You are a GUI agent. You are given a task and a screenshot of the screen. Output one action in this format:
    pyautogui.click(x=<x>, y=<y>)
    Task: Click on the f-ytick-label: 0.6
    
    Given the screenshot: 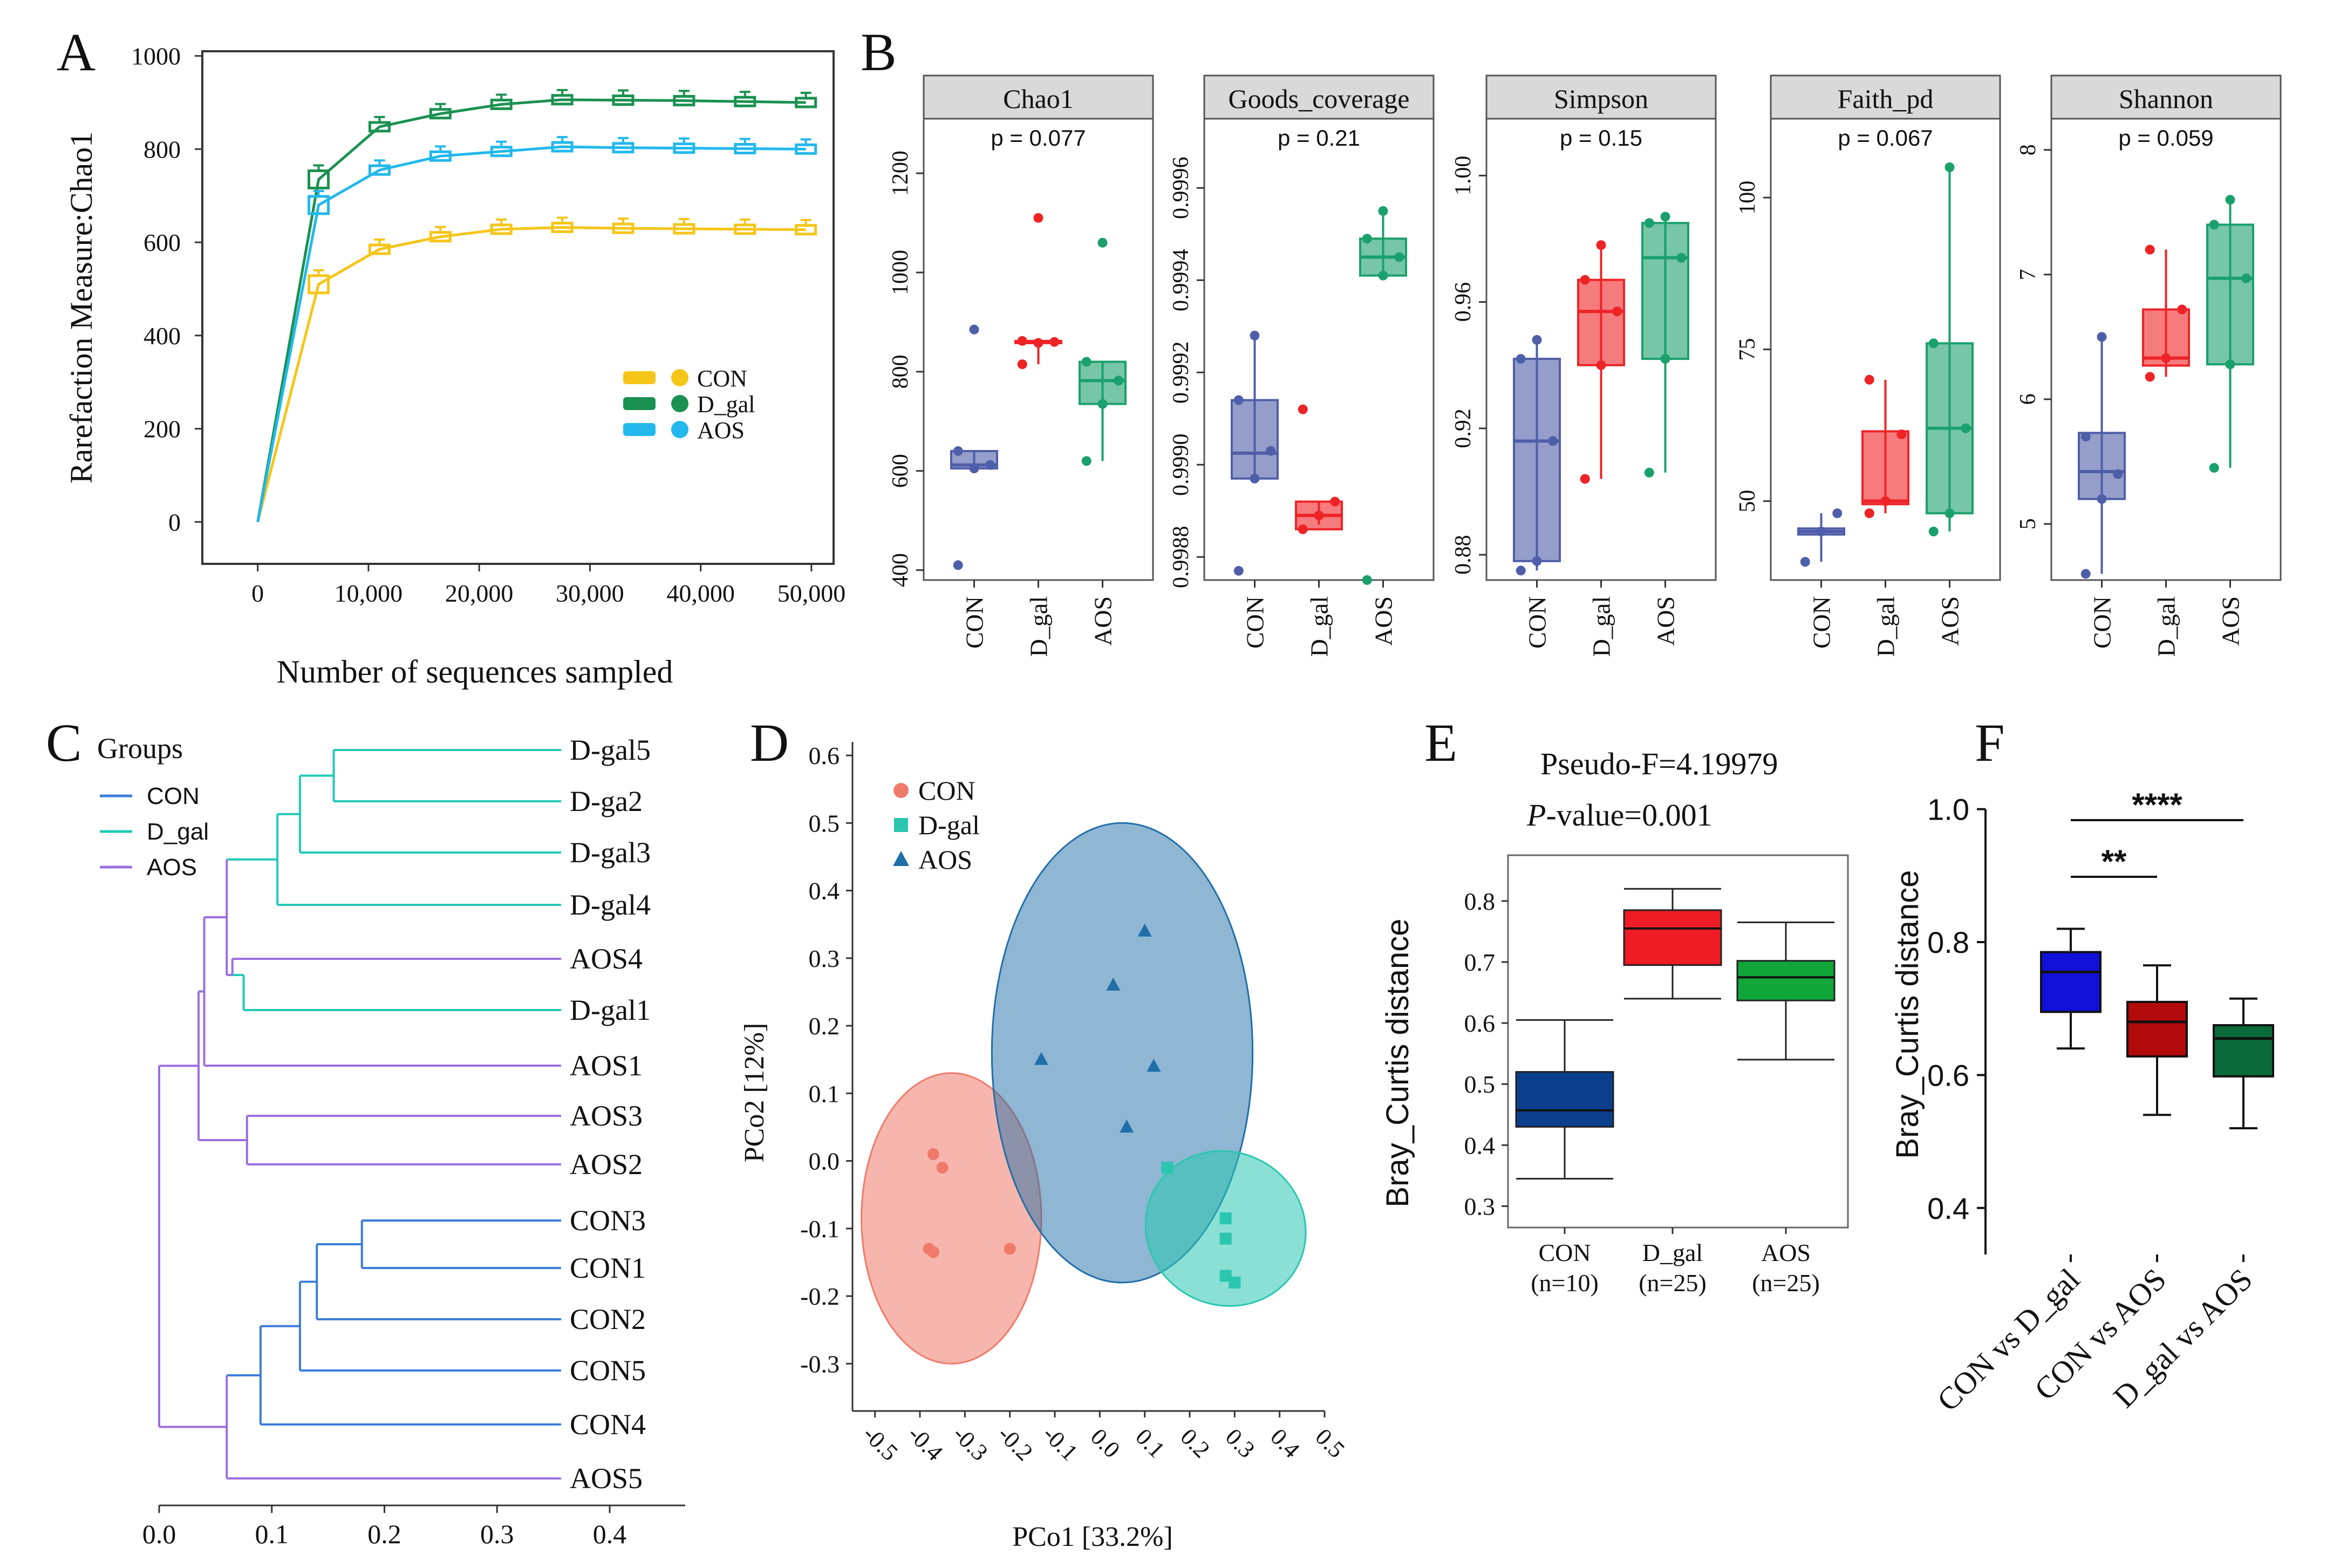 What is the action you would take?
    pyautogui.click(x=1948, y=1075)
    